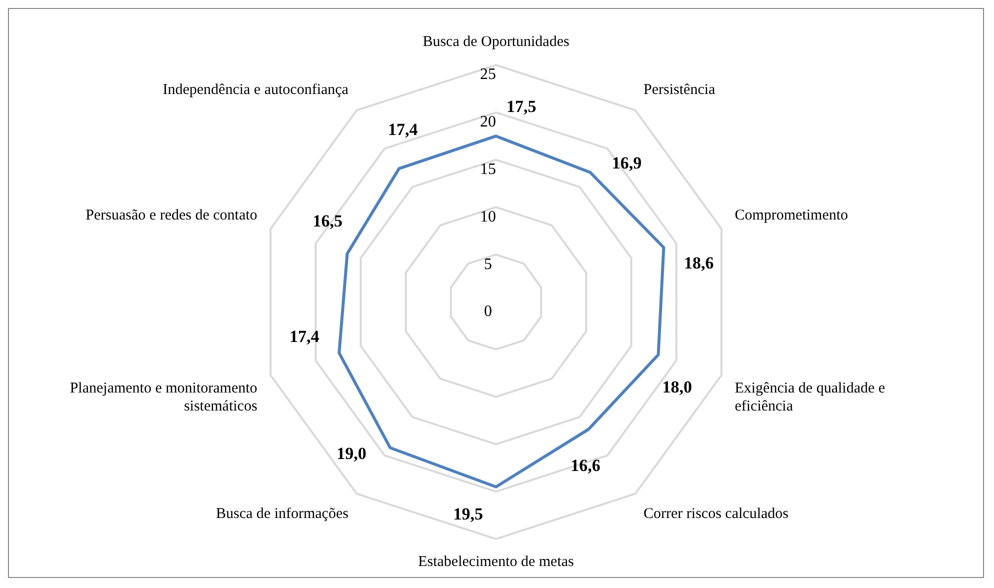 The image size is (994, 588). I want to click on spoke-label: Comprometimento, so click(791, 215).